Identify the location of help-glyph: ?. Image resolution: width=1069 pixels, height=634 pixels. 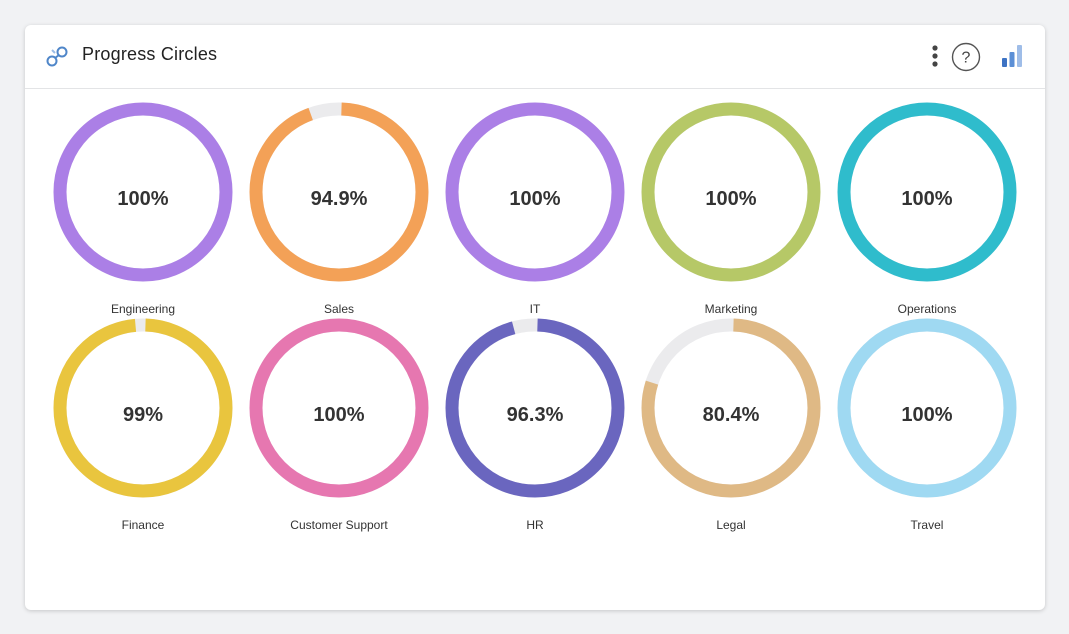
(966, 58).